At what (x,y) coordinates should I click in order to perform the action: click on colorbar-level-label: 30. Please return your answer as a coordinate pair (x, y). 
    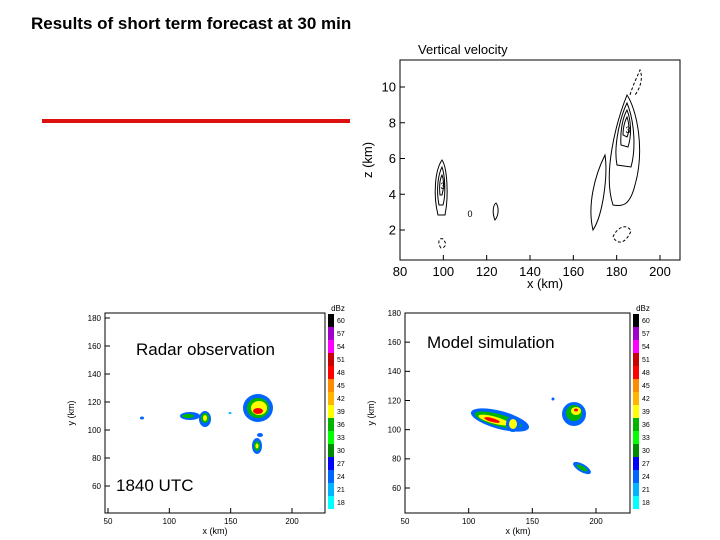
    Looking at the image, I should click on (646, 451).